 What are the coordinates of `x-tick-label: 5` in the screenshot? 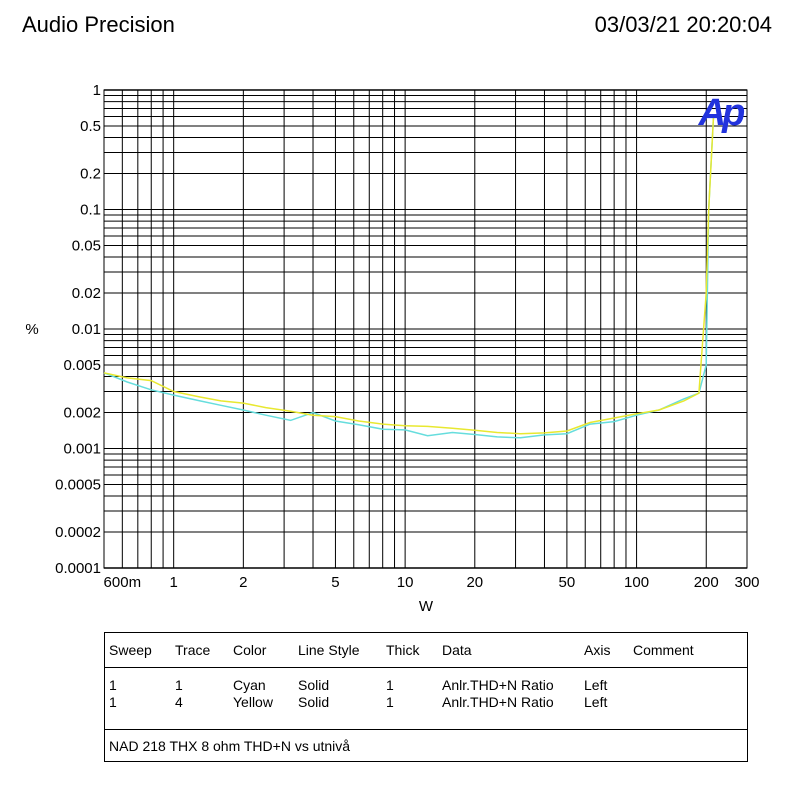 It's located at (335, 582).